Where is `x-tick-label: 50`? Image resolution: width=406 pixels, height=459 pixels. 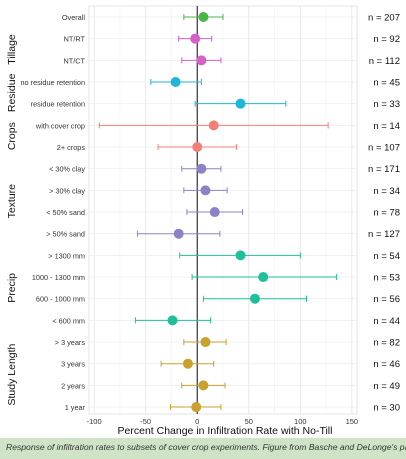
x-tick-label: 50 is located at coordinates (249, 421).